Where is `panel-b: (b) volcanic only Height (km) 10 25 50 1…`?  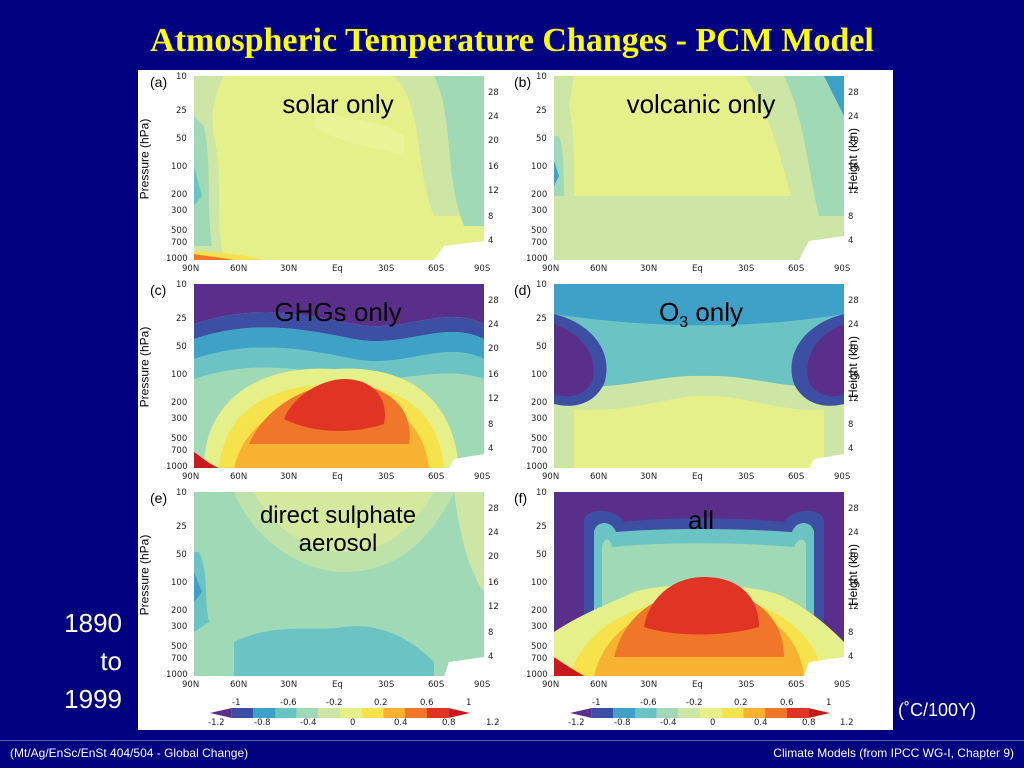 panel-b: (b) volcanic only Height (km) 10 25 50 1… is located at coordinates (696, 176).